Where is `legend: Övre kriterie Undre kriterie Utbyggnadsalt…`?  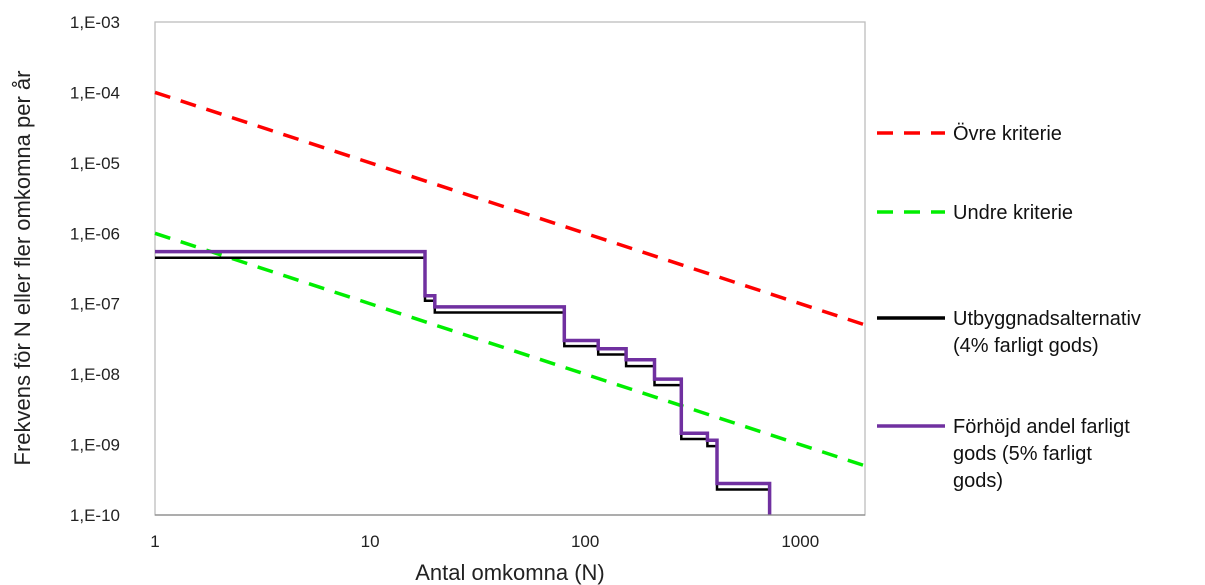
legend: Övre kriterie Undre kriterie Utbyggnadsalt… is located at coordinates (1009, 307).